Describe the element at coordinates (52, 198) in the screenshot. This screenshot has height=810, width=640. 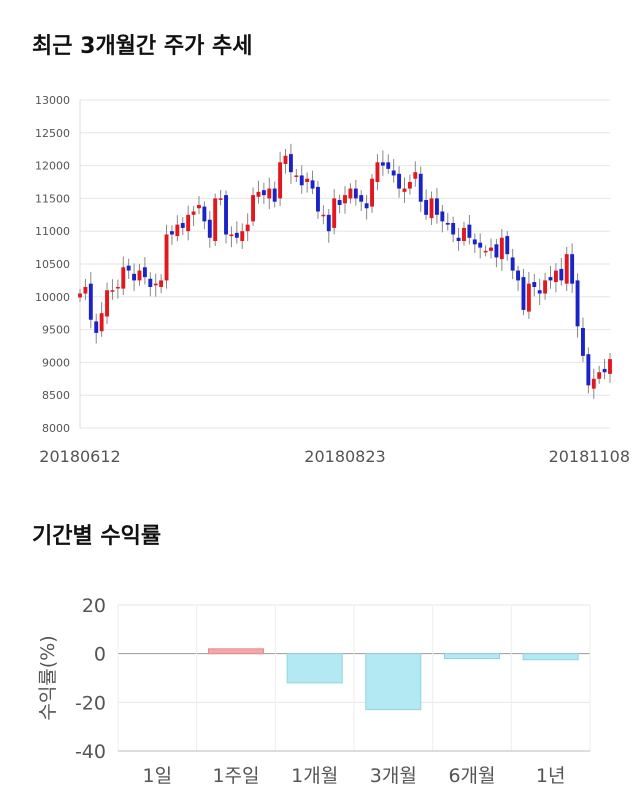
I see `y-tick-label: 11500` at that location.